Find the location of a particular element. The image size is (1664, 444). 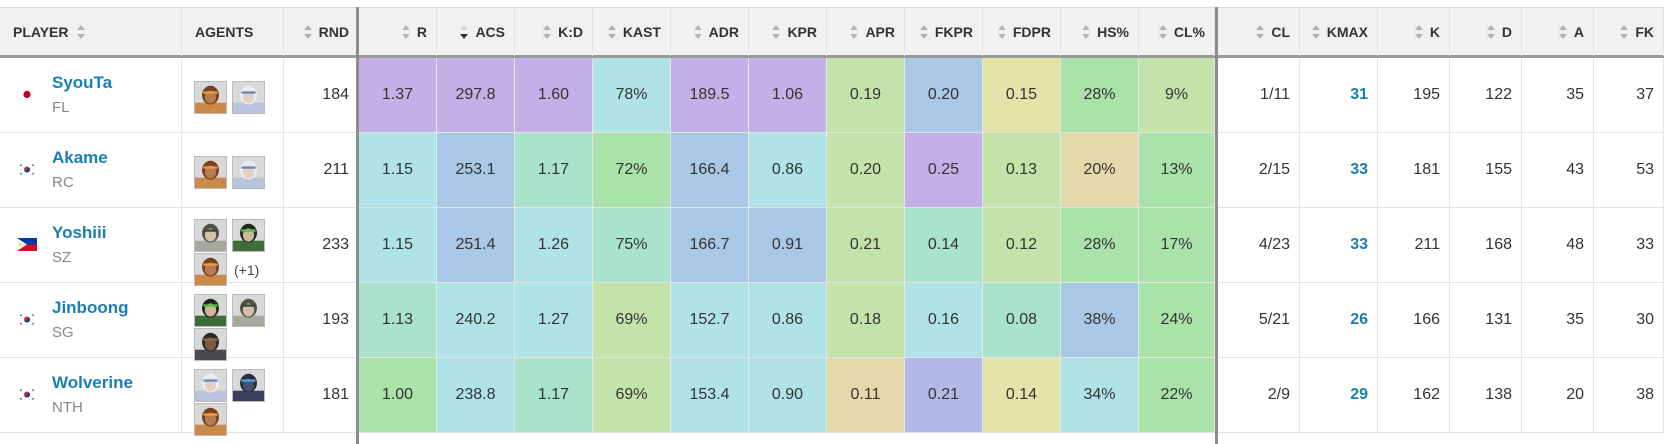

column-header-label: ACS is located at coordinates (490, 32).